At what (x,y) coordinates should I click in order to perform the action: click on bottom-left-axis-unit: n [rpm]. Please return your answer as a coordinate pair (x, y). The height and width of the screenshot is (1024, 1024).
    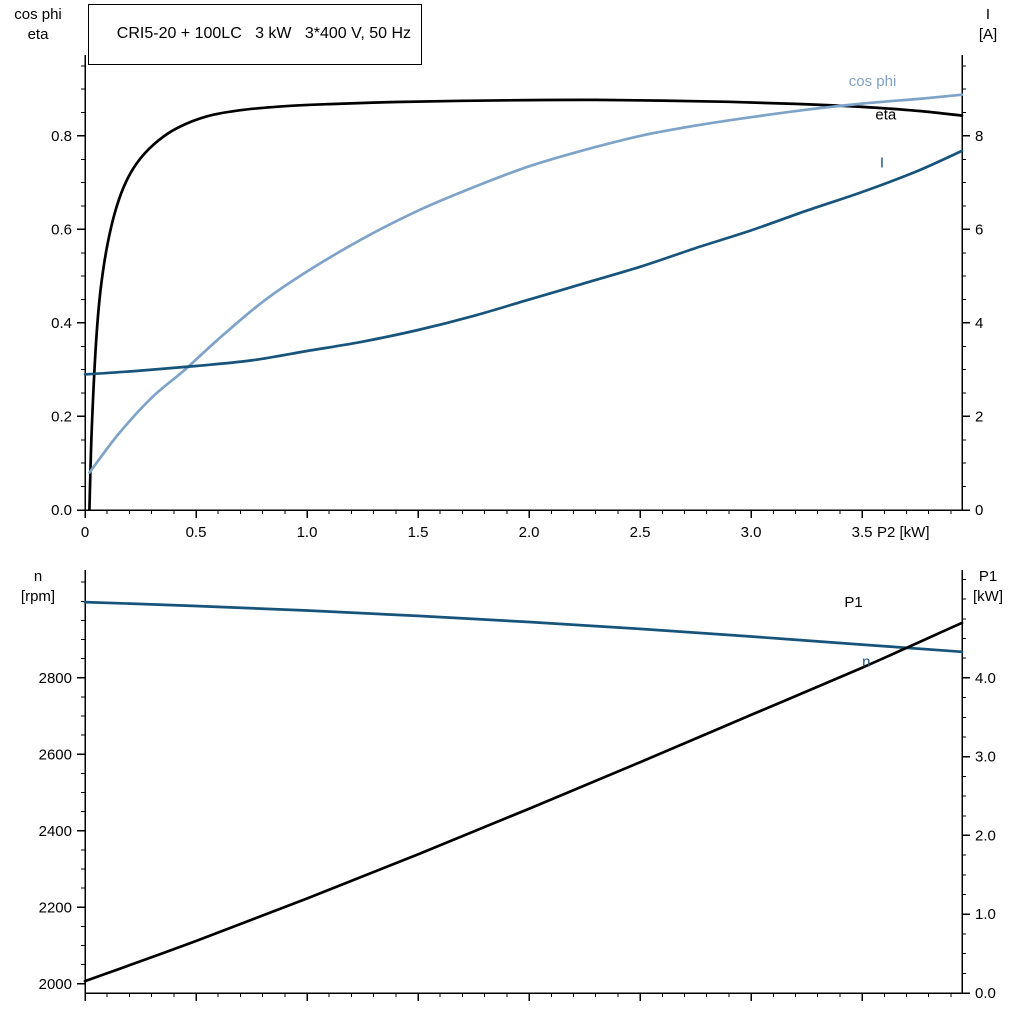
    Looking at the image, I should click on (38, 587).